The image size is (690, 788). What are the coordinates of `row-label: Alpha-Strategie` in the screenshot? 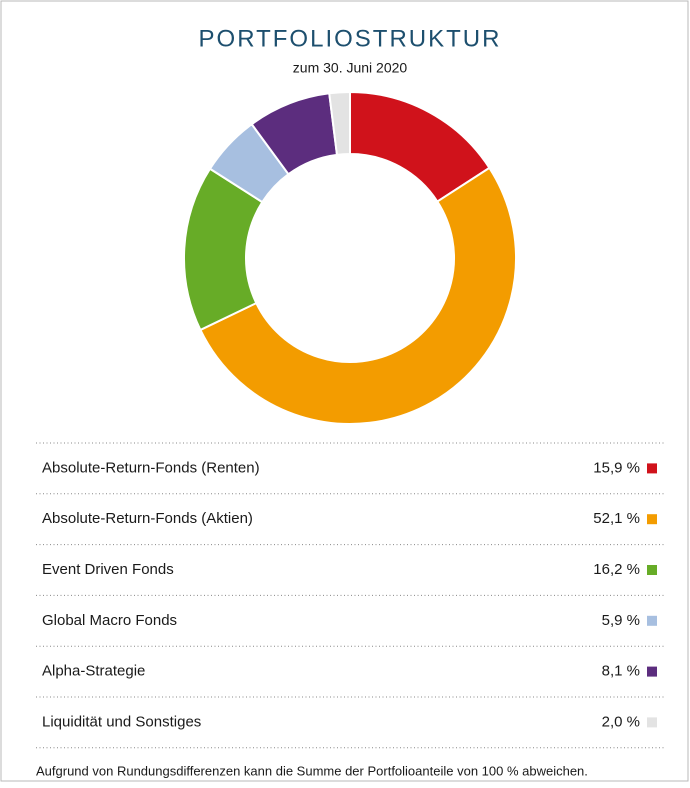 It's located at (93, 671).